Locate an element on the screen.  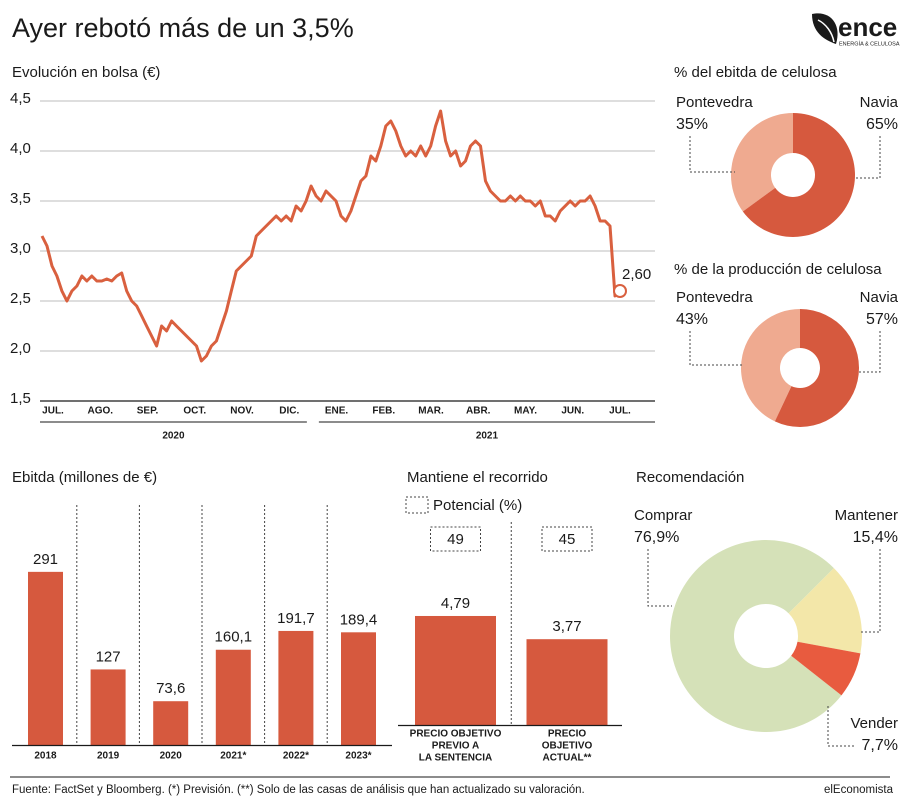
x-tick-label: 2019 is located at coordinates (108, 756).